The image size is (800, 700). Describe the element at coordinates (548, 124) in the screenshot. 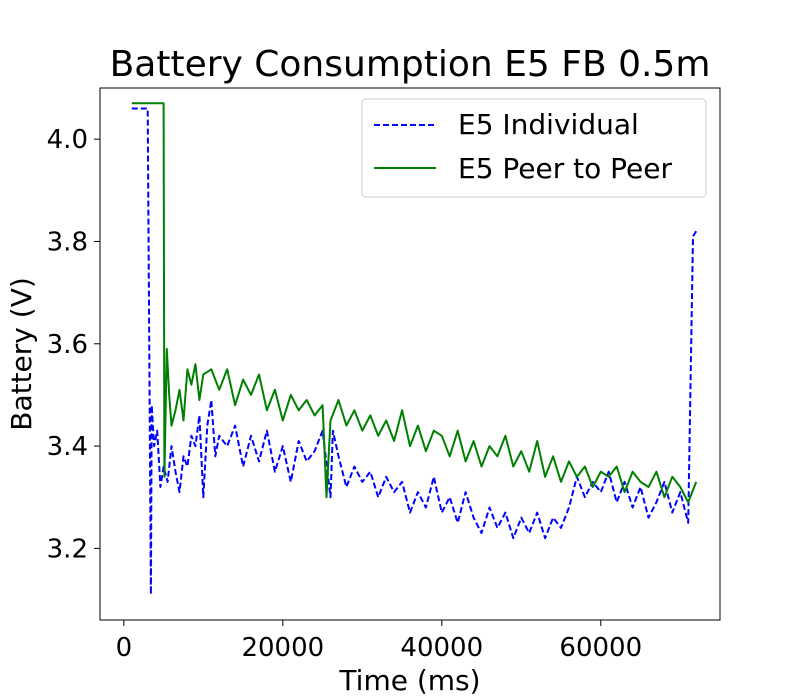

I see `legend-label-e5-individual: E5 Individual` at that location.